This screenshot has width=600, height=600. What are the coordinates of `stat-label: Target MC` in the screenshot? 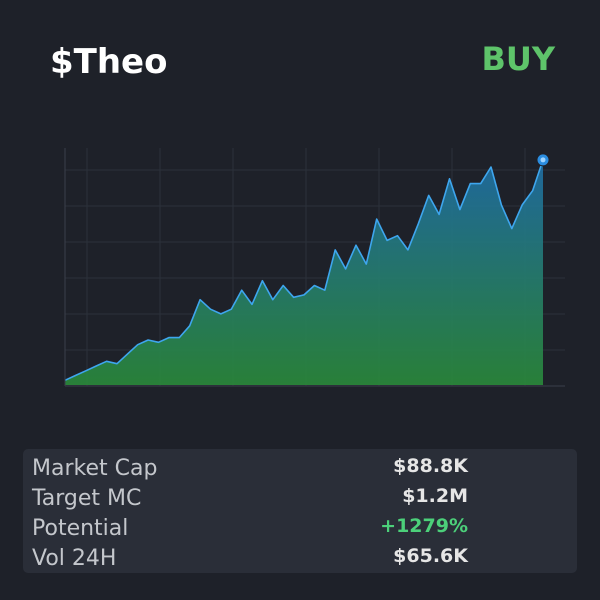 It's located at (86, 498).